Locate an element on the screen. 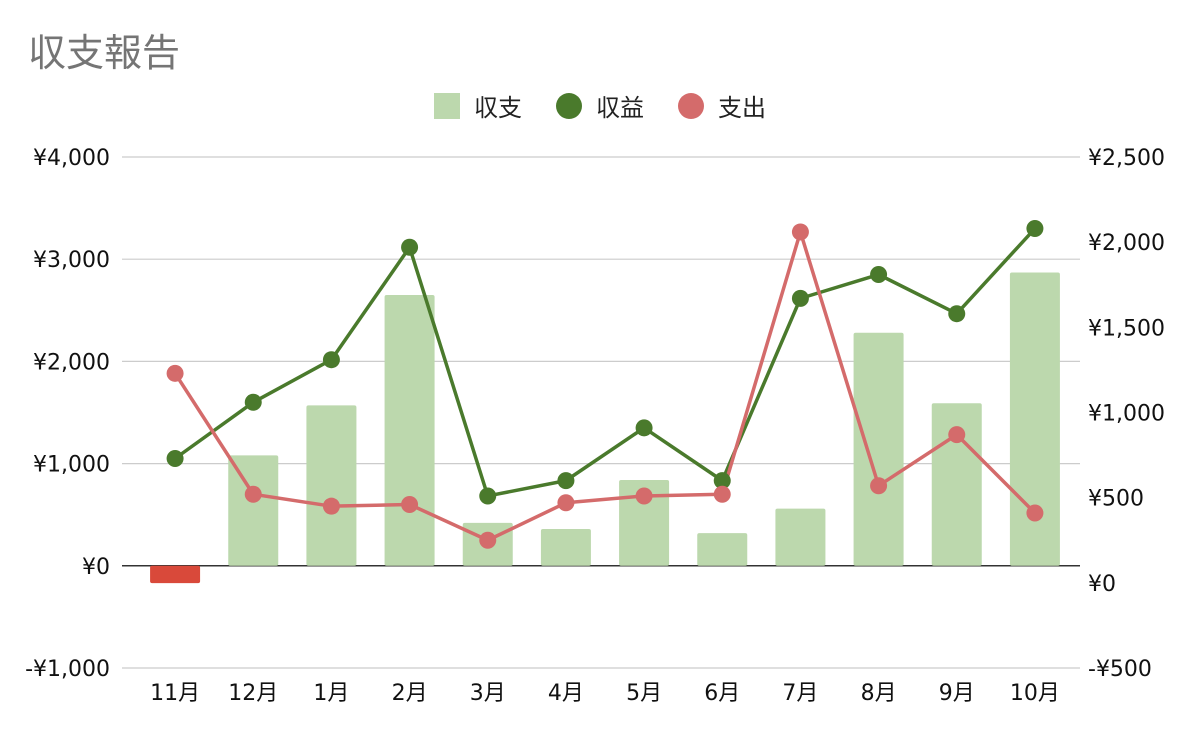  legend-label-balance: 収支 is located at coordinates (498, 108).